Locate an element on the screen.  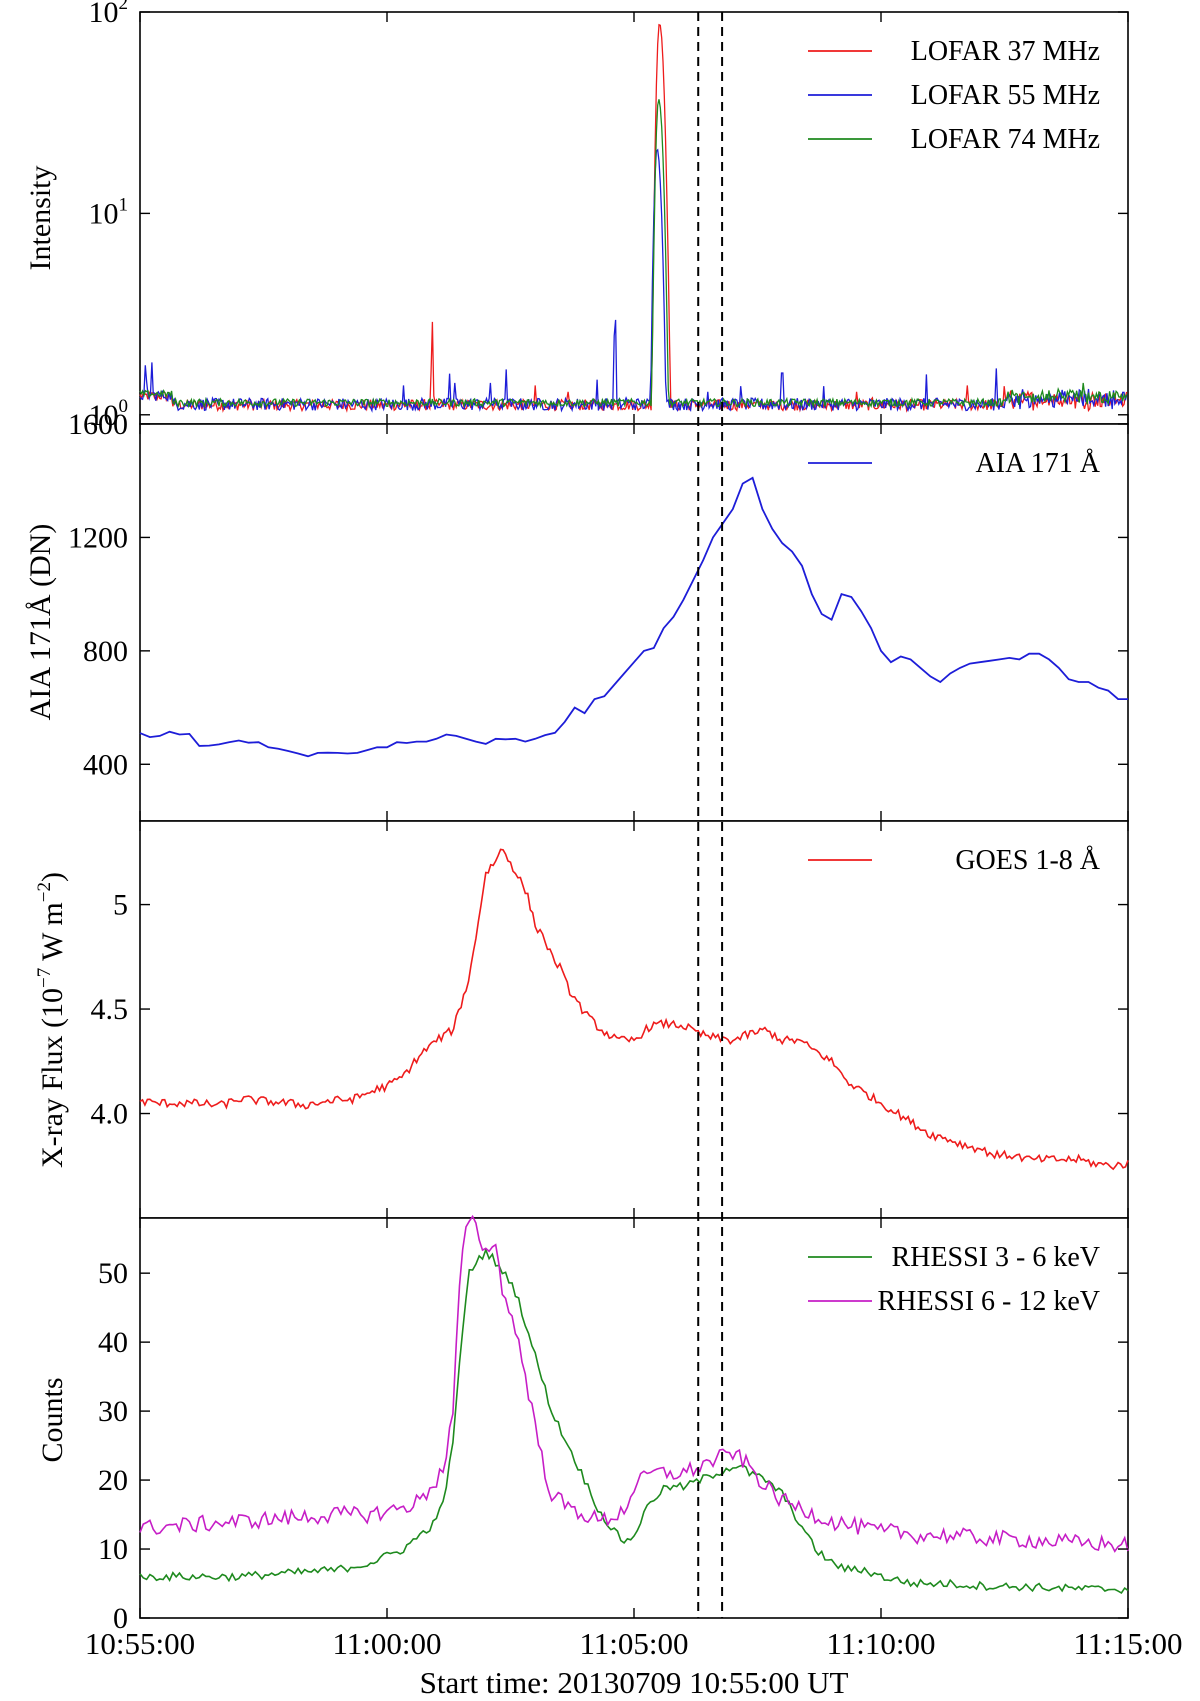
x-tick-label: 11:05:00 is located at coordinates (633, 1643).